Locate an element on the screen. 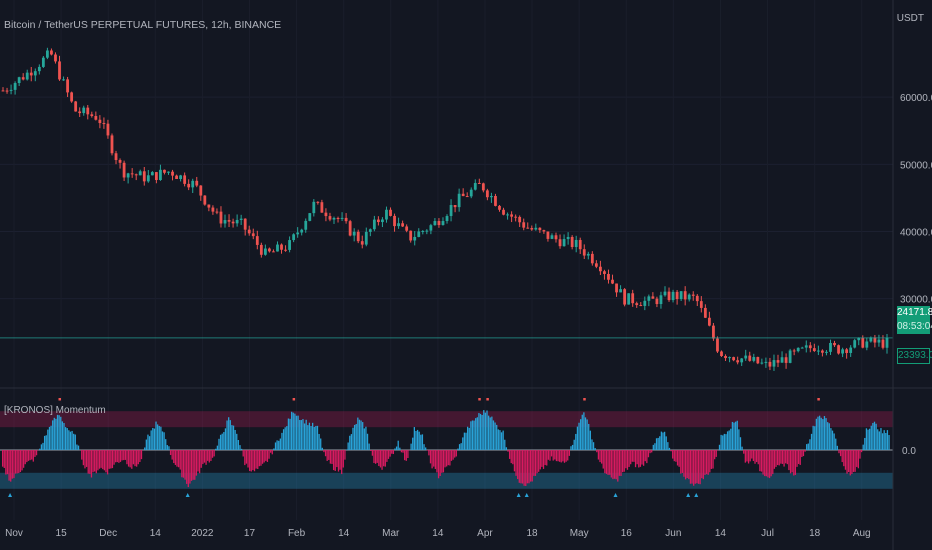  x-tick-label: Jun is located at coordinates (673, 533).